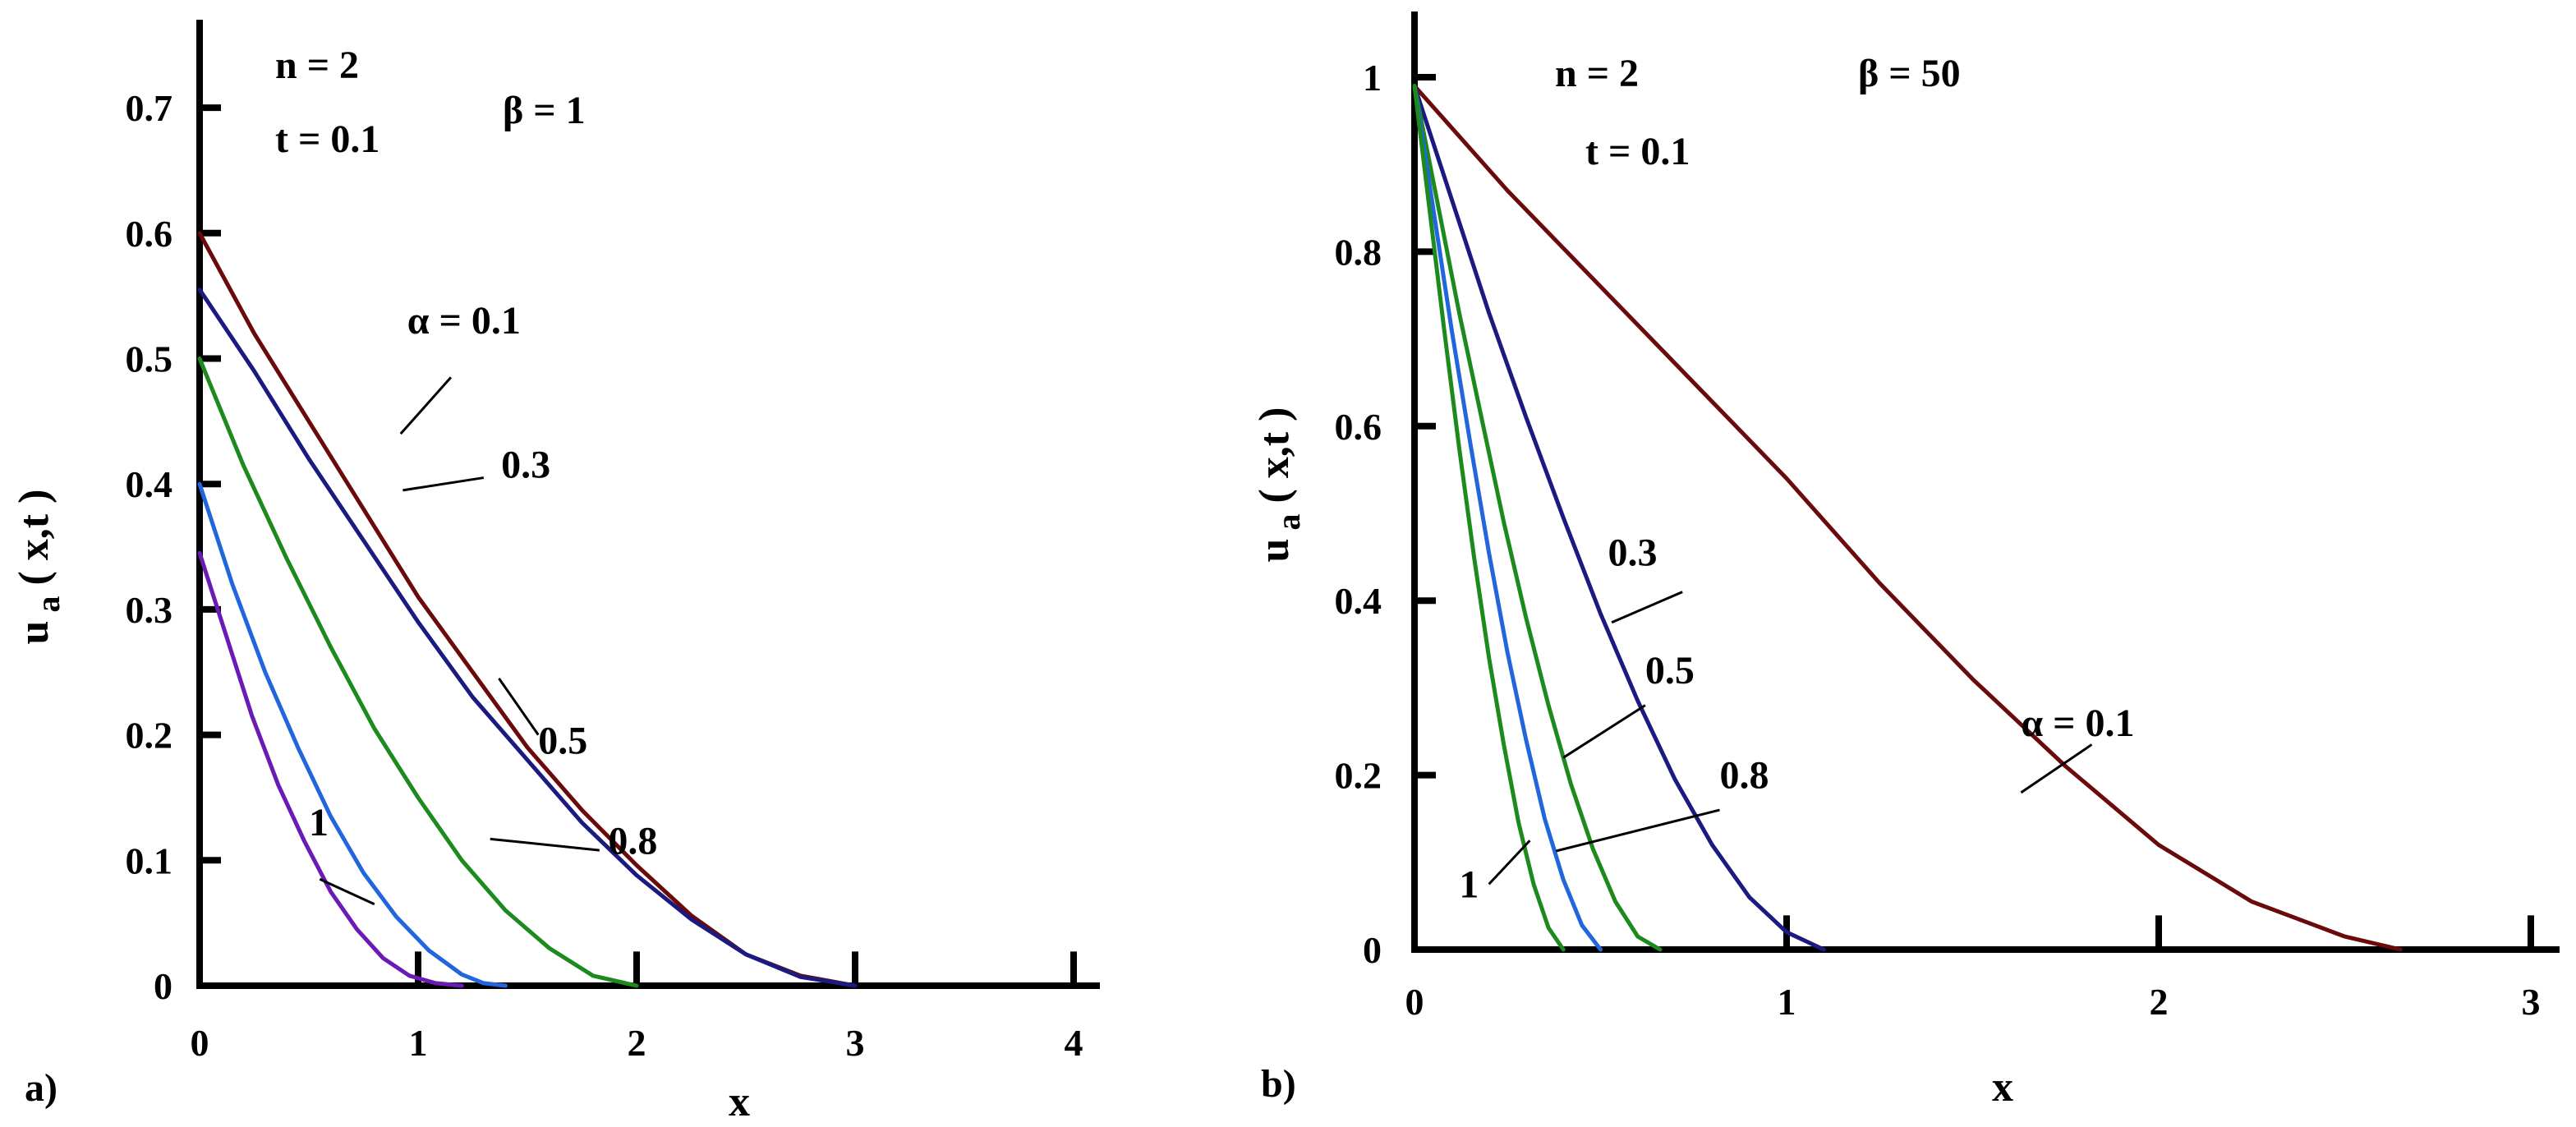 The width and height of the screenshot is (2576, 1127). Describe the element at coordinates (1633, 553) in the screenshot. I see `panel-b-curve-label: 0.3` at that location.